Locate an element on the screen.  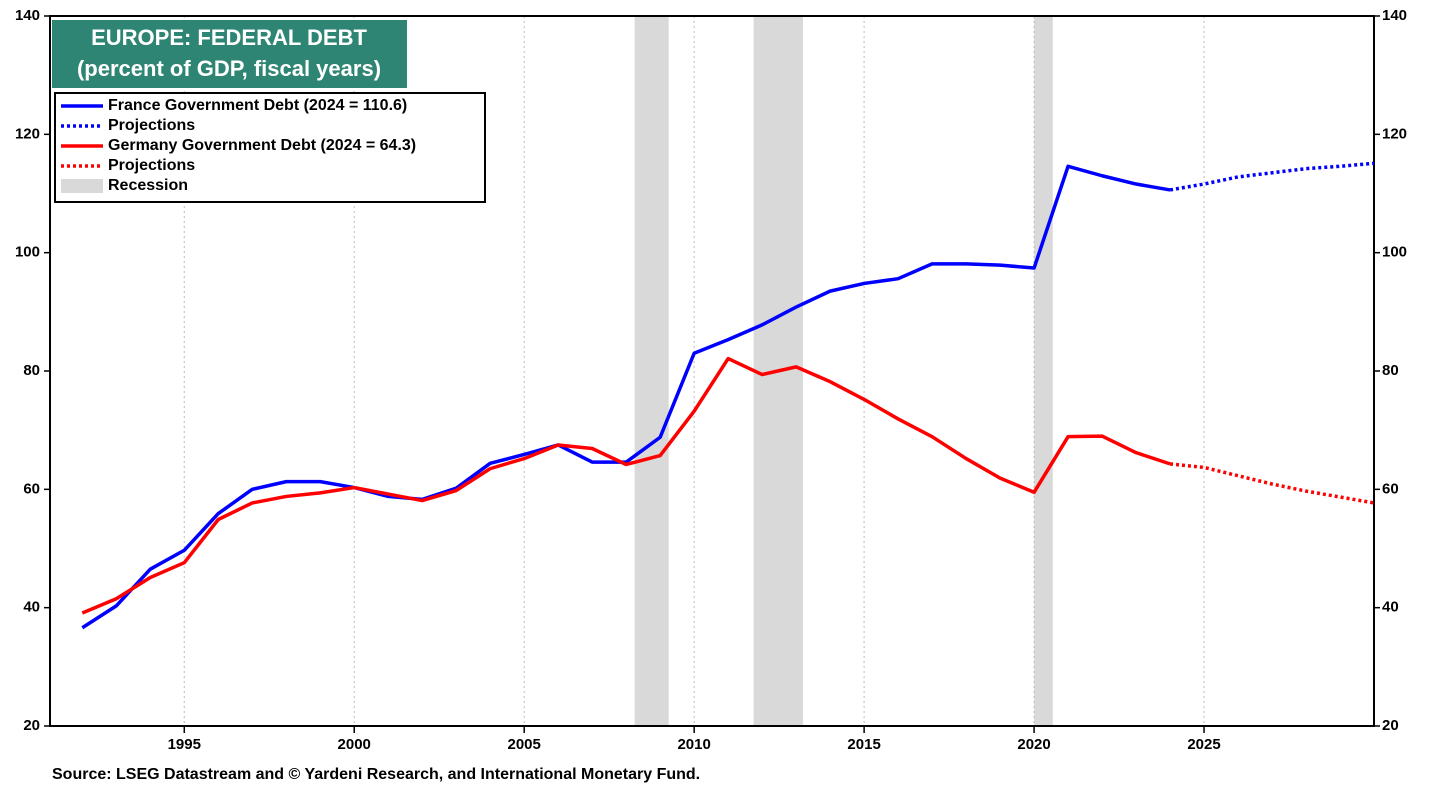
y2-tick-label: 80 is located at coordinates (1390, 370).